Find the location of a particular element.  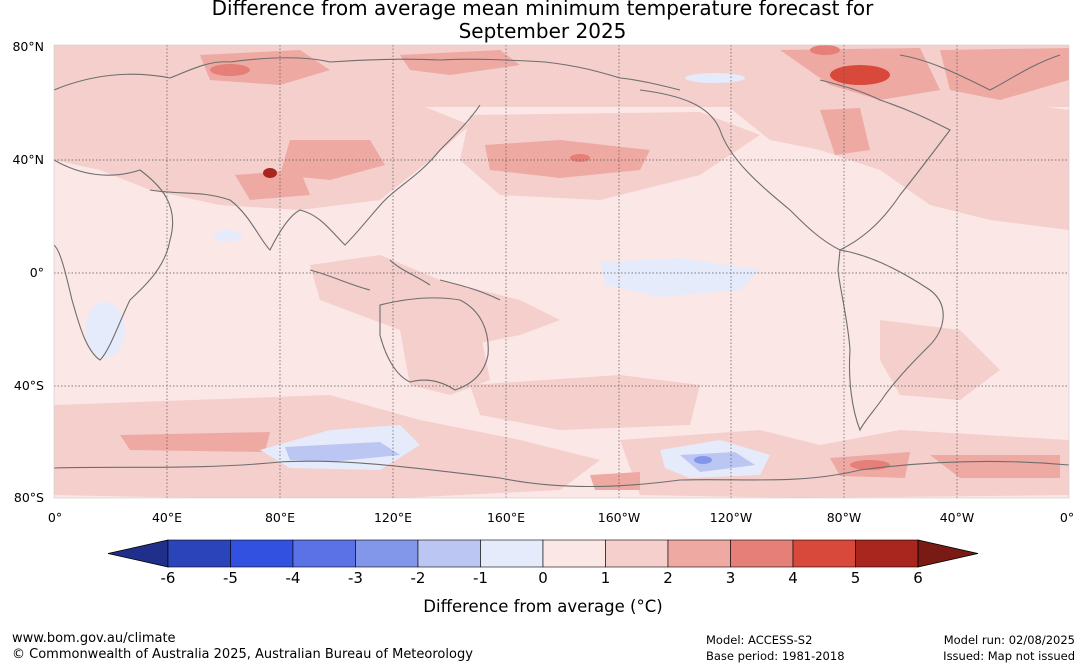

australia-coast is located at coordinates (434, 344).